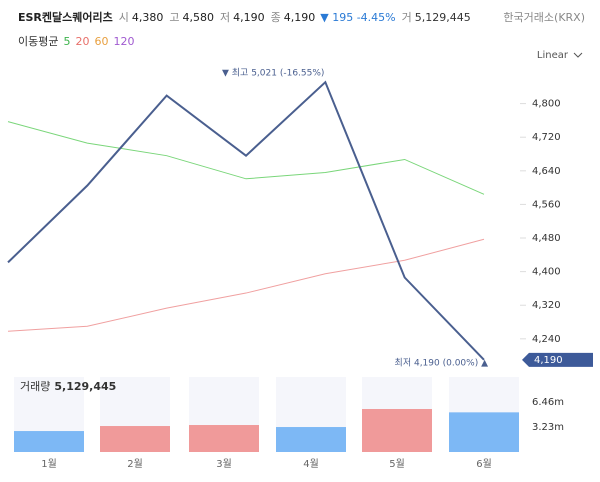  I want to click on y-tick-label: 4,640, so click(546, 171).